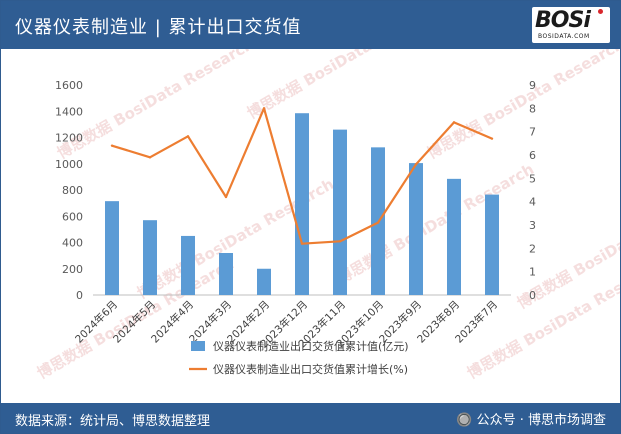 The width and height of the screenshot is (621, 434). What do you see at coordinates (532, 85) in the screenshot?
I see `right-tick-label: 9` at bounding box center [532, 85].